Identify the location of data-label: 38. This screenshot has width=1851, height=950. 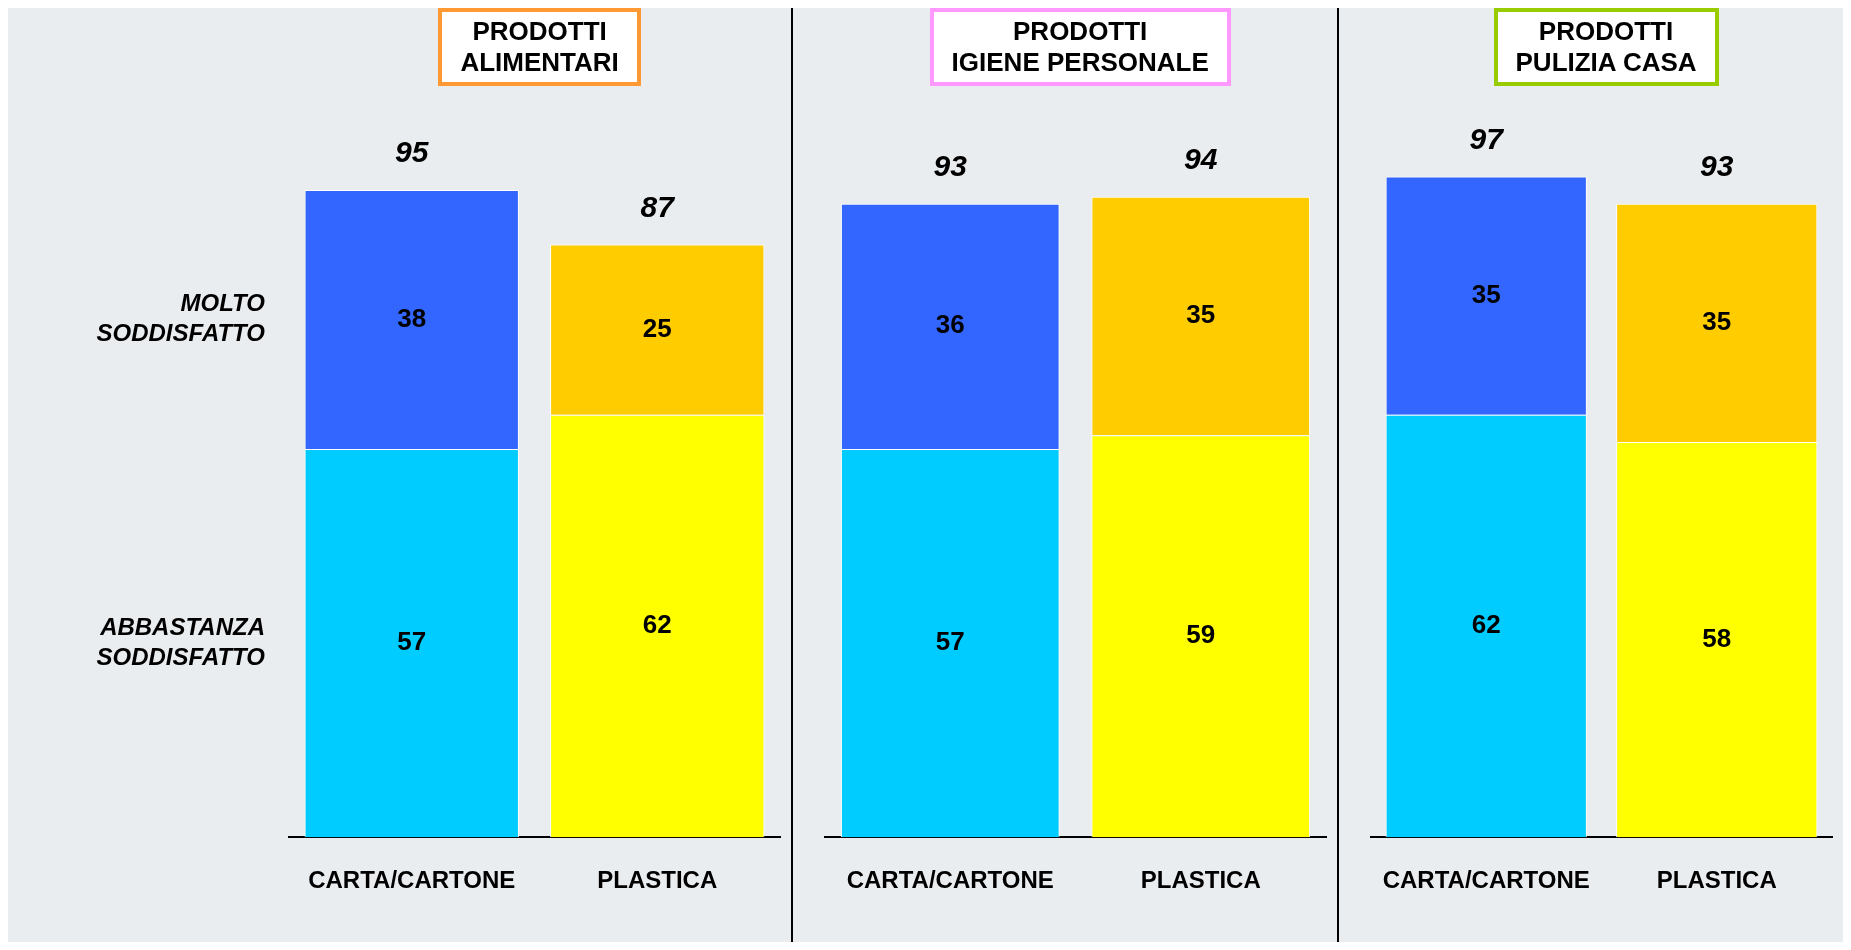
(412, 318).